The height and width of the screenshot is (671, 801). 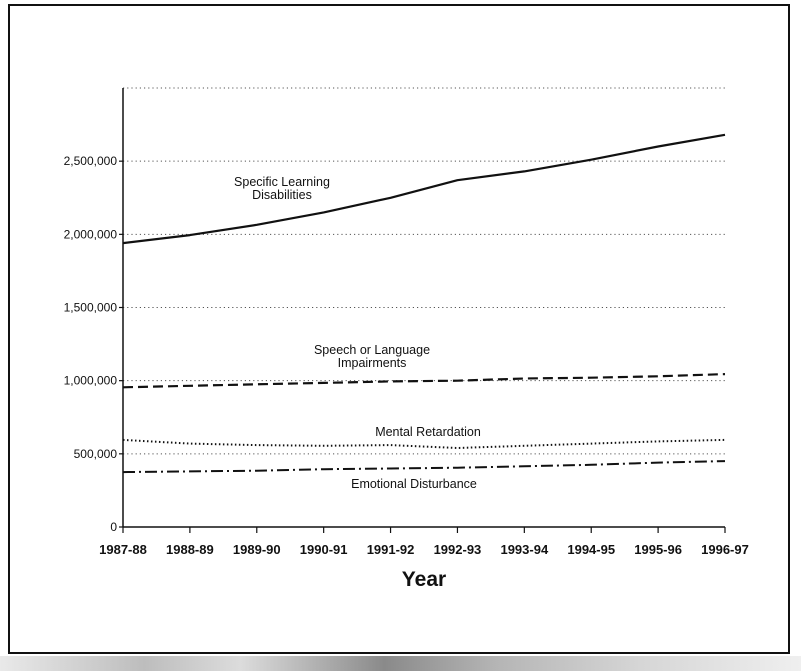 What do you see at coordinates (591, 549) in the screenshot?
I see `x-tick-label: 1994-95` at bounding box center [591, 549].